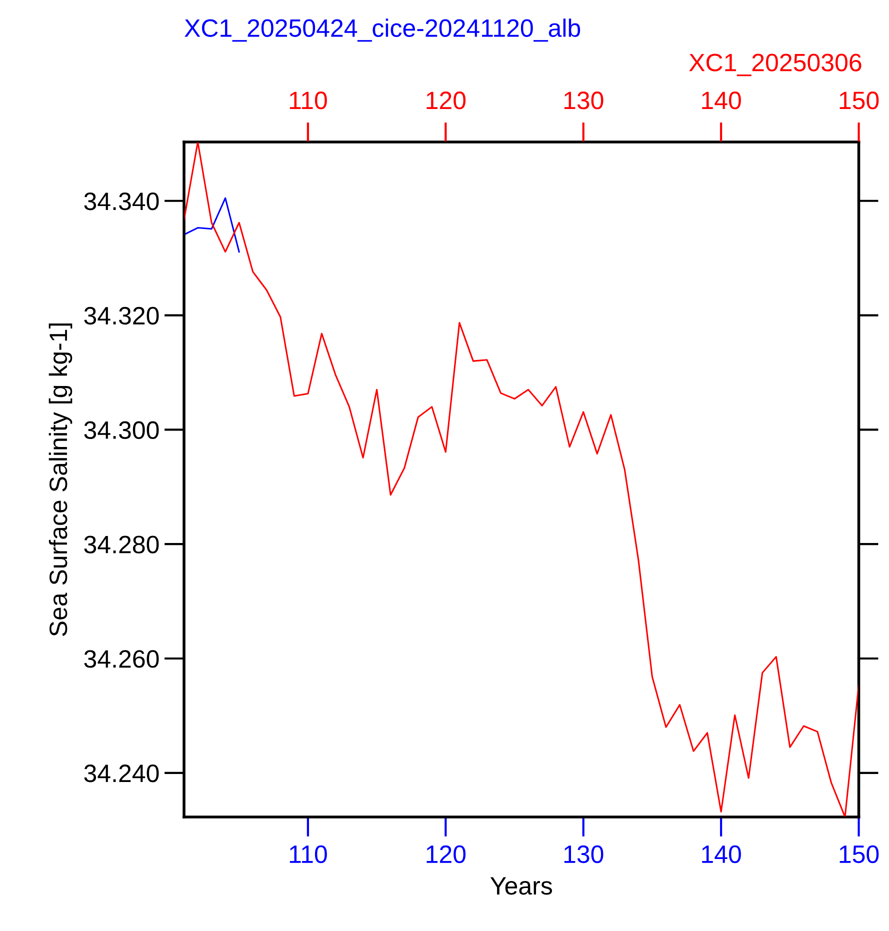  What do you see at coordinates (121, 659) in the screenshot?
I see `y-tick-label: 34.260` at bounding box center [121, 659].